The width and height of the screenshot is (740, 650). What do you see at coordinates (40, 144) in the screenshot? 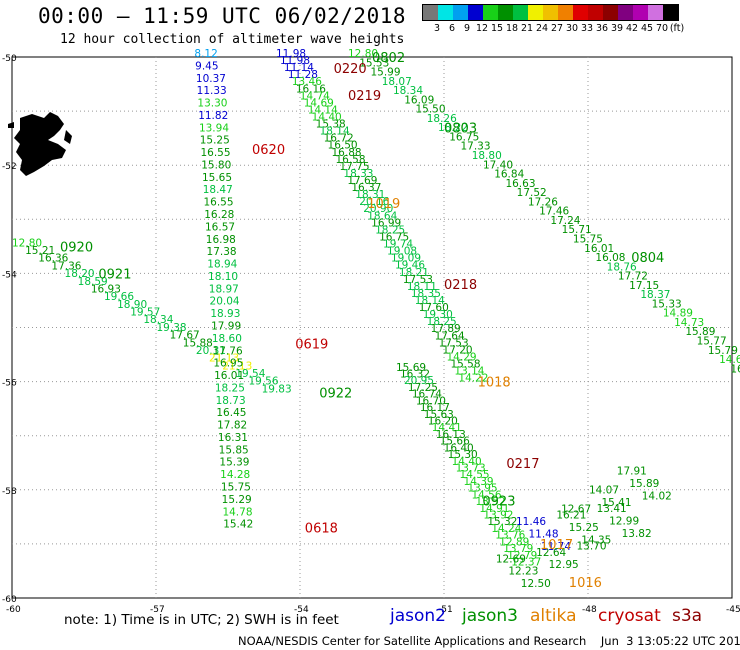
I see `falkland-islands-landmass` at bounding box center [40, 144].